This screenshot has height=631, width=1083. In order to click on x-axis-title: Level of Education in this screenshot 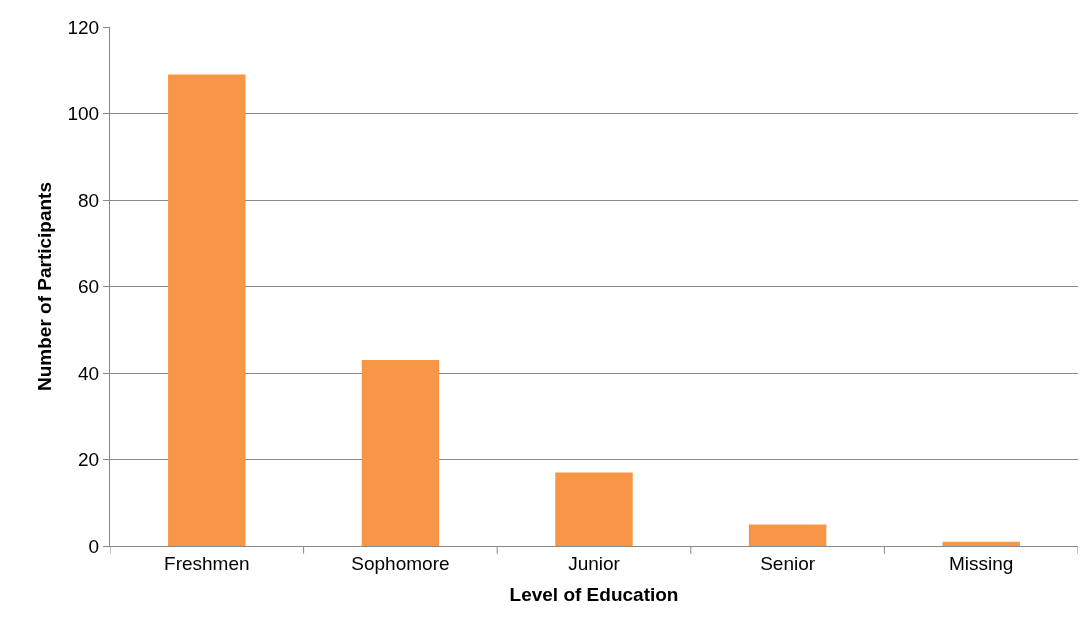, I will do `click(594, 594)`.